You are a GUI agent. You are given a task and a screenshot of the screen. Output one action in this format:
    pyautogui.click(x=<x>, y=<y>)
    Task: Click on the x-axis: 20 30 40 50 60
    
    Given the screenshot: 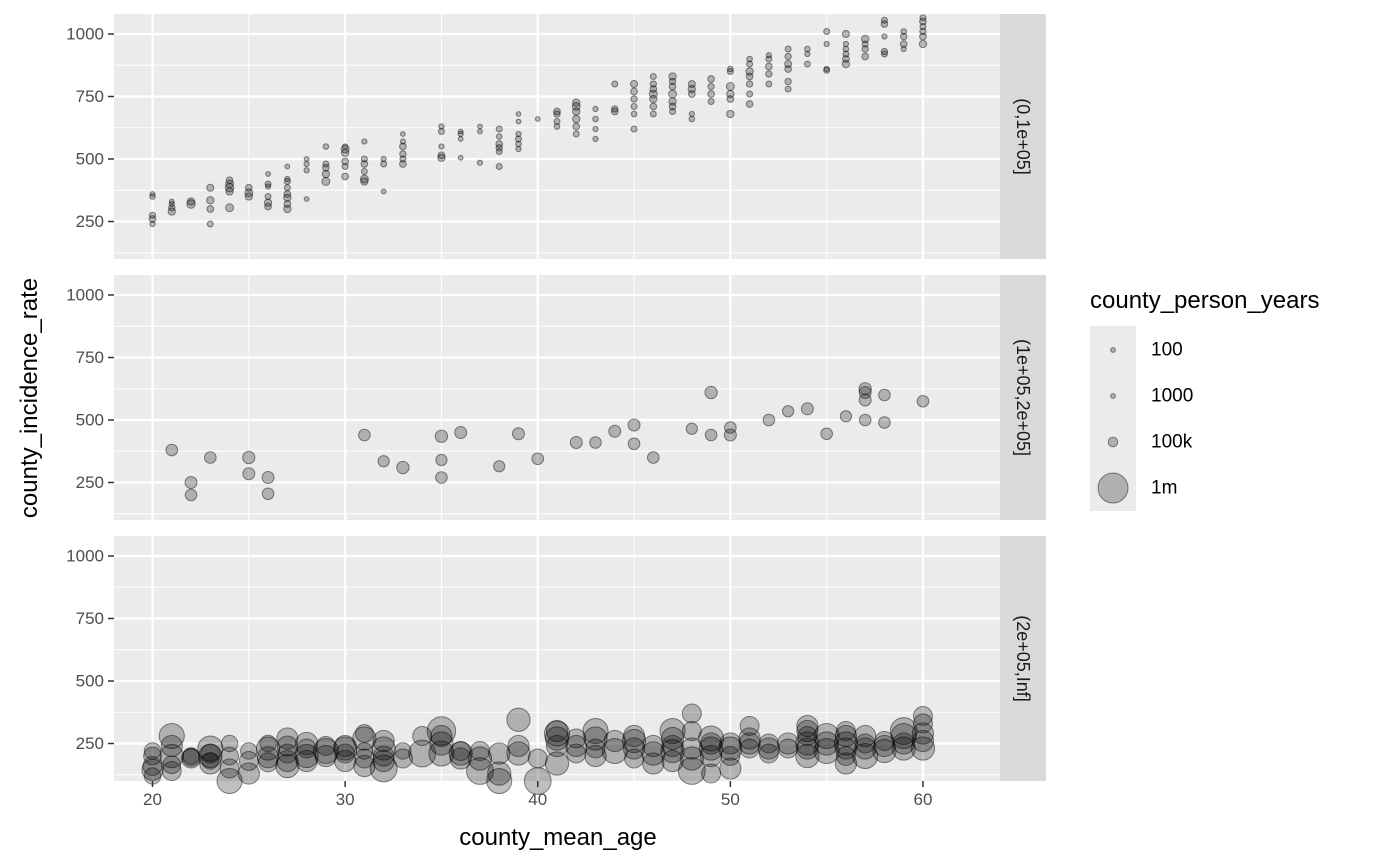 What is the action you would take?
    pyautogui.click(x=537, y=795)
    